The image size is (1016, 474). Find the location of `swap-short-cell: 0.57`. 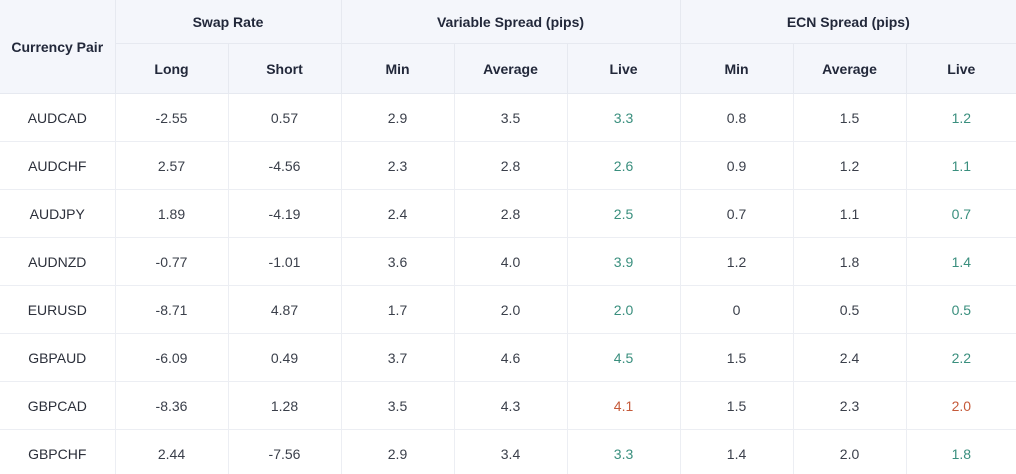

swap-short-cell: 0.57 is located at coordinates (285, 117).